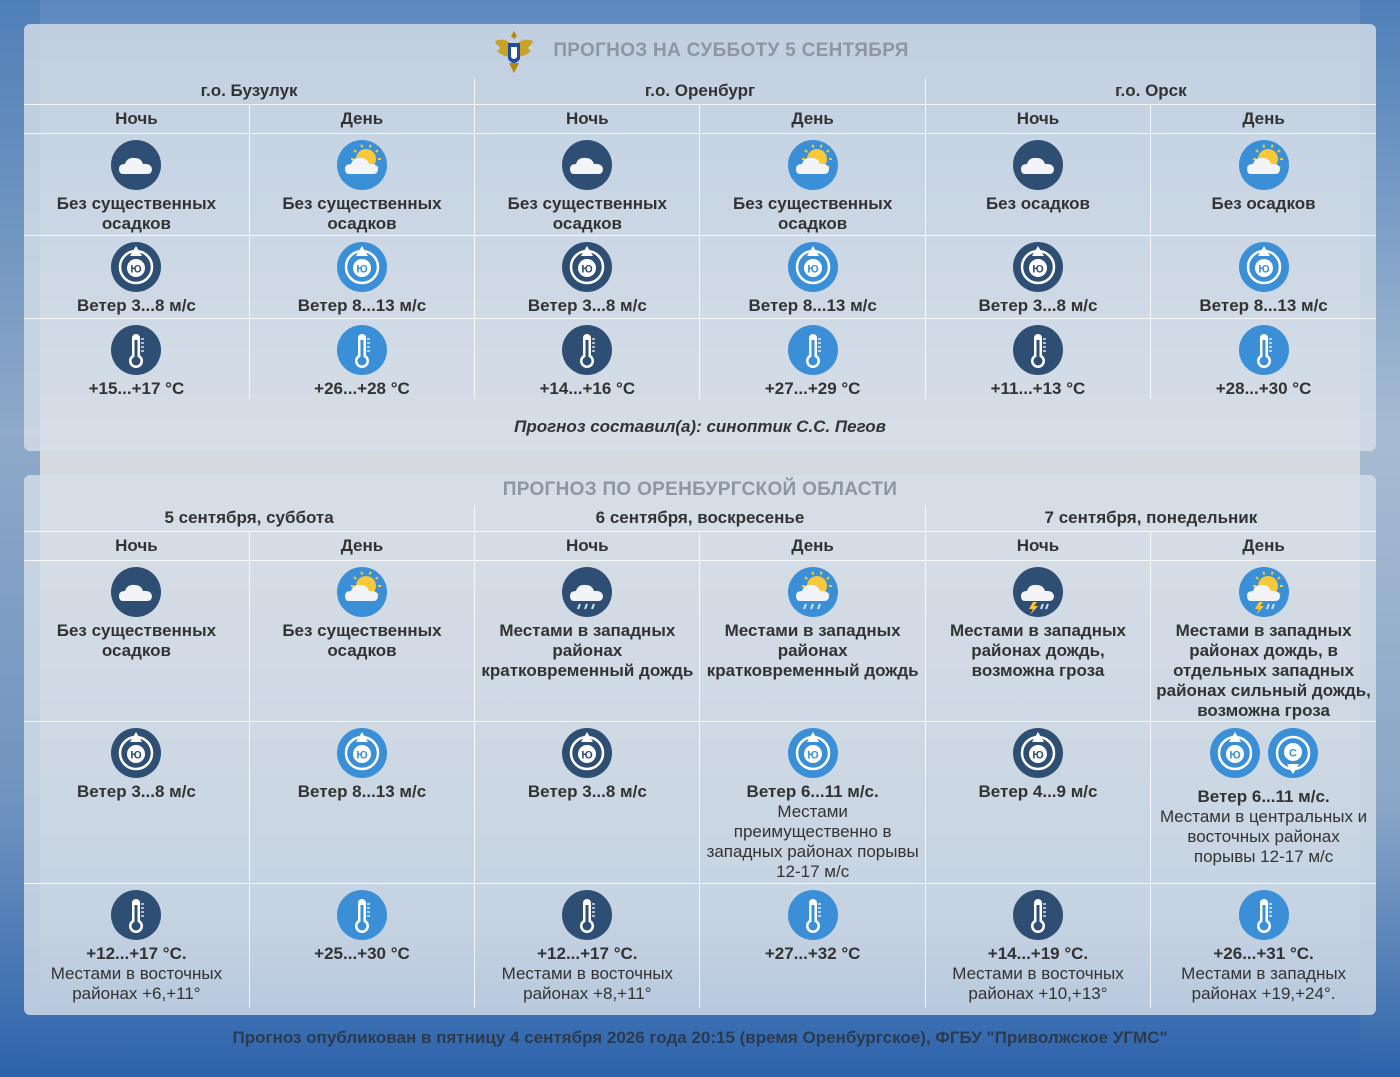  I want to click on group-header: г.о. Оренбург, so click(700, 91).